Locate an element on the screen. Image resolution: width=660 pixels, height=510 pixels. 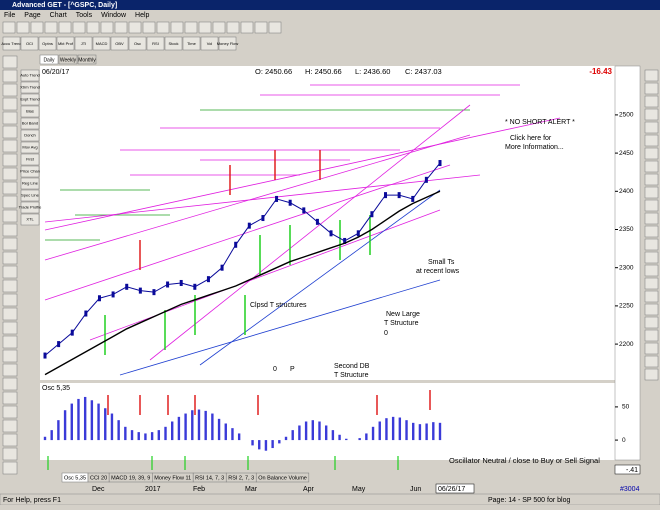
side-label: Donch is located at coordinates (30, 135).